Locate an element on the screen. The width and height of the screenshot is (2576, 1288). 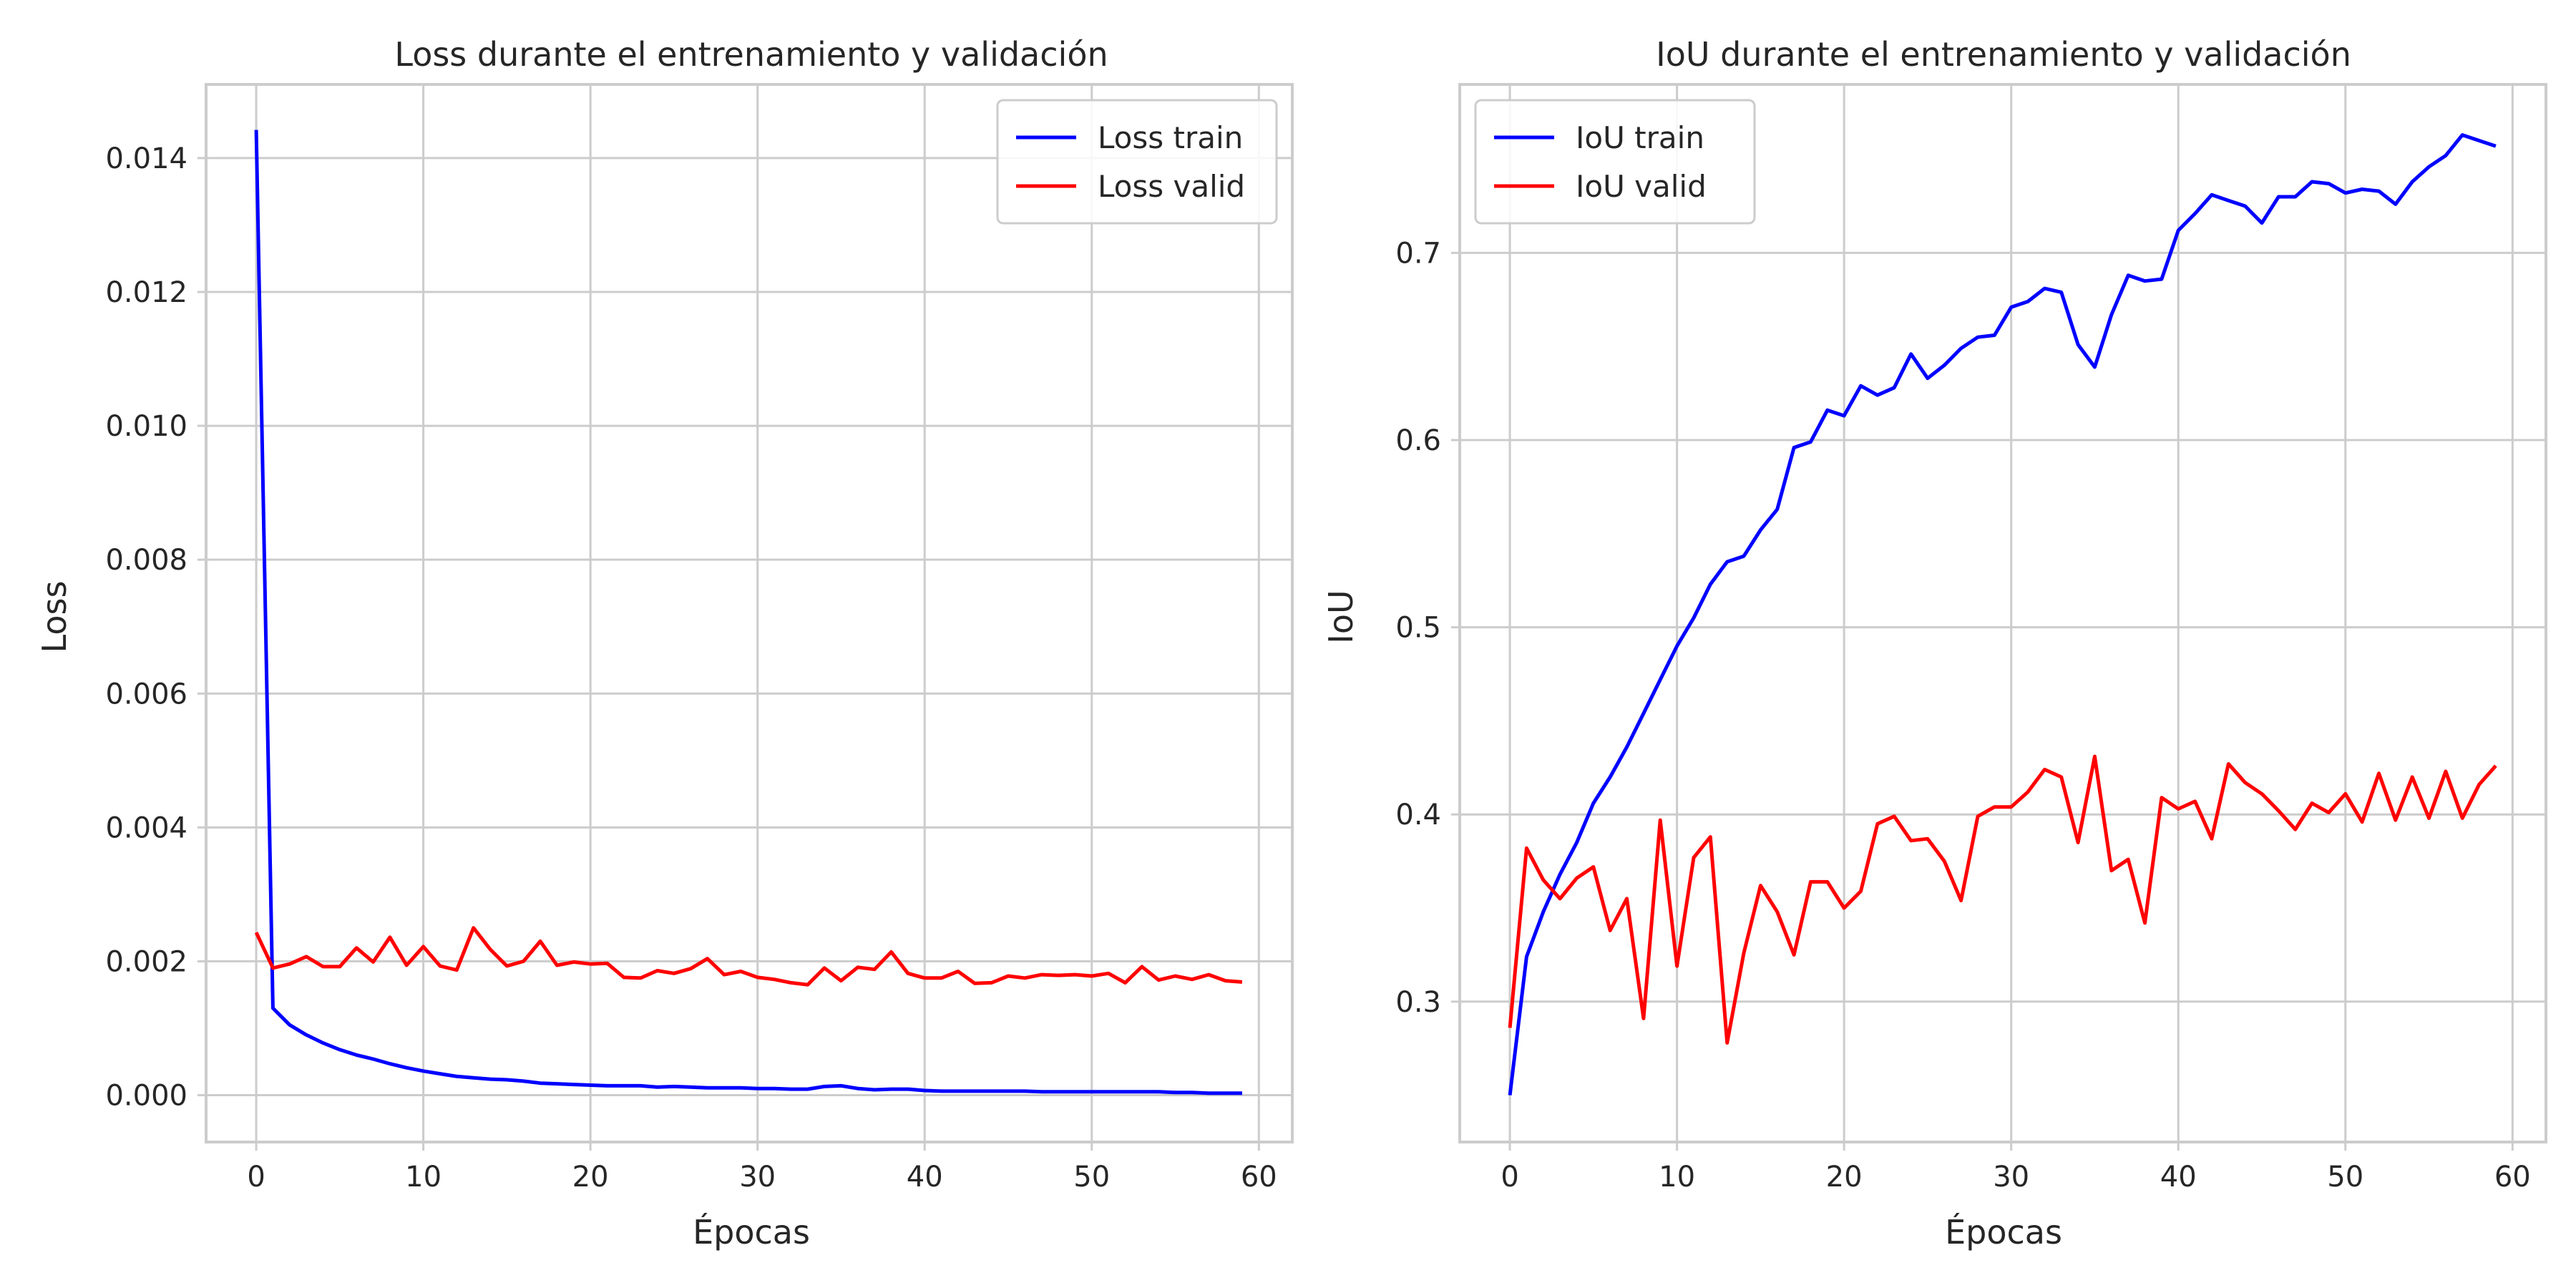
loss-chart-ylabel: Loss is located at coordinates (54, 617).